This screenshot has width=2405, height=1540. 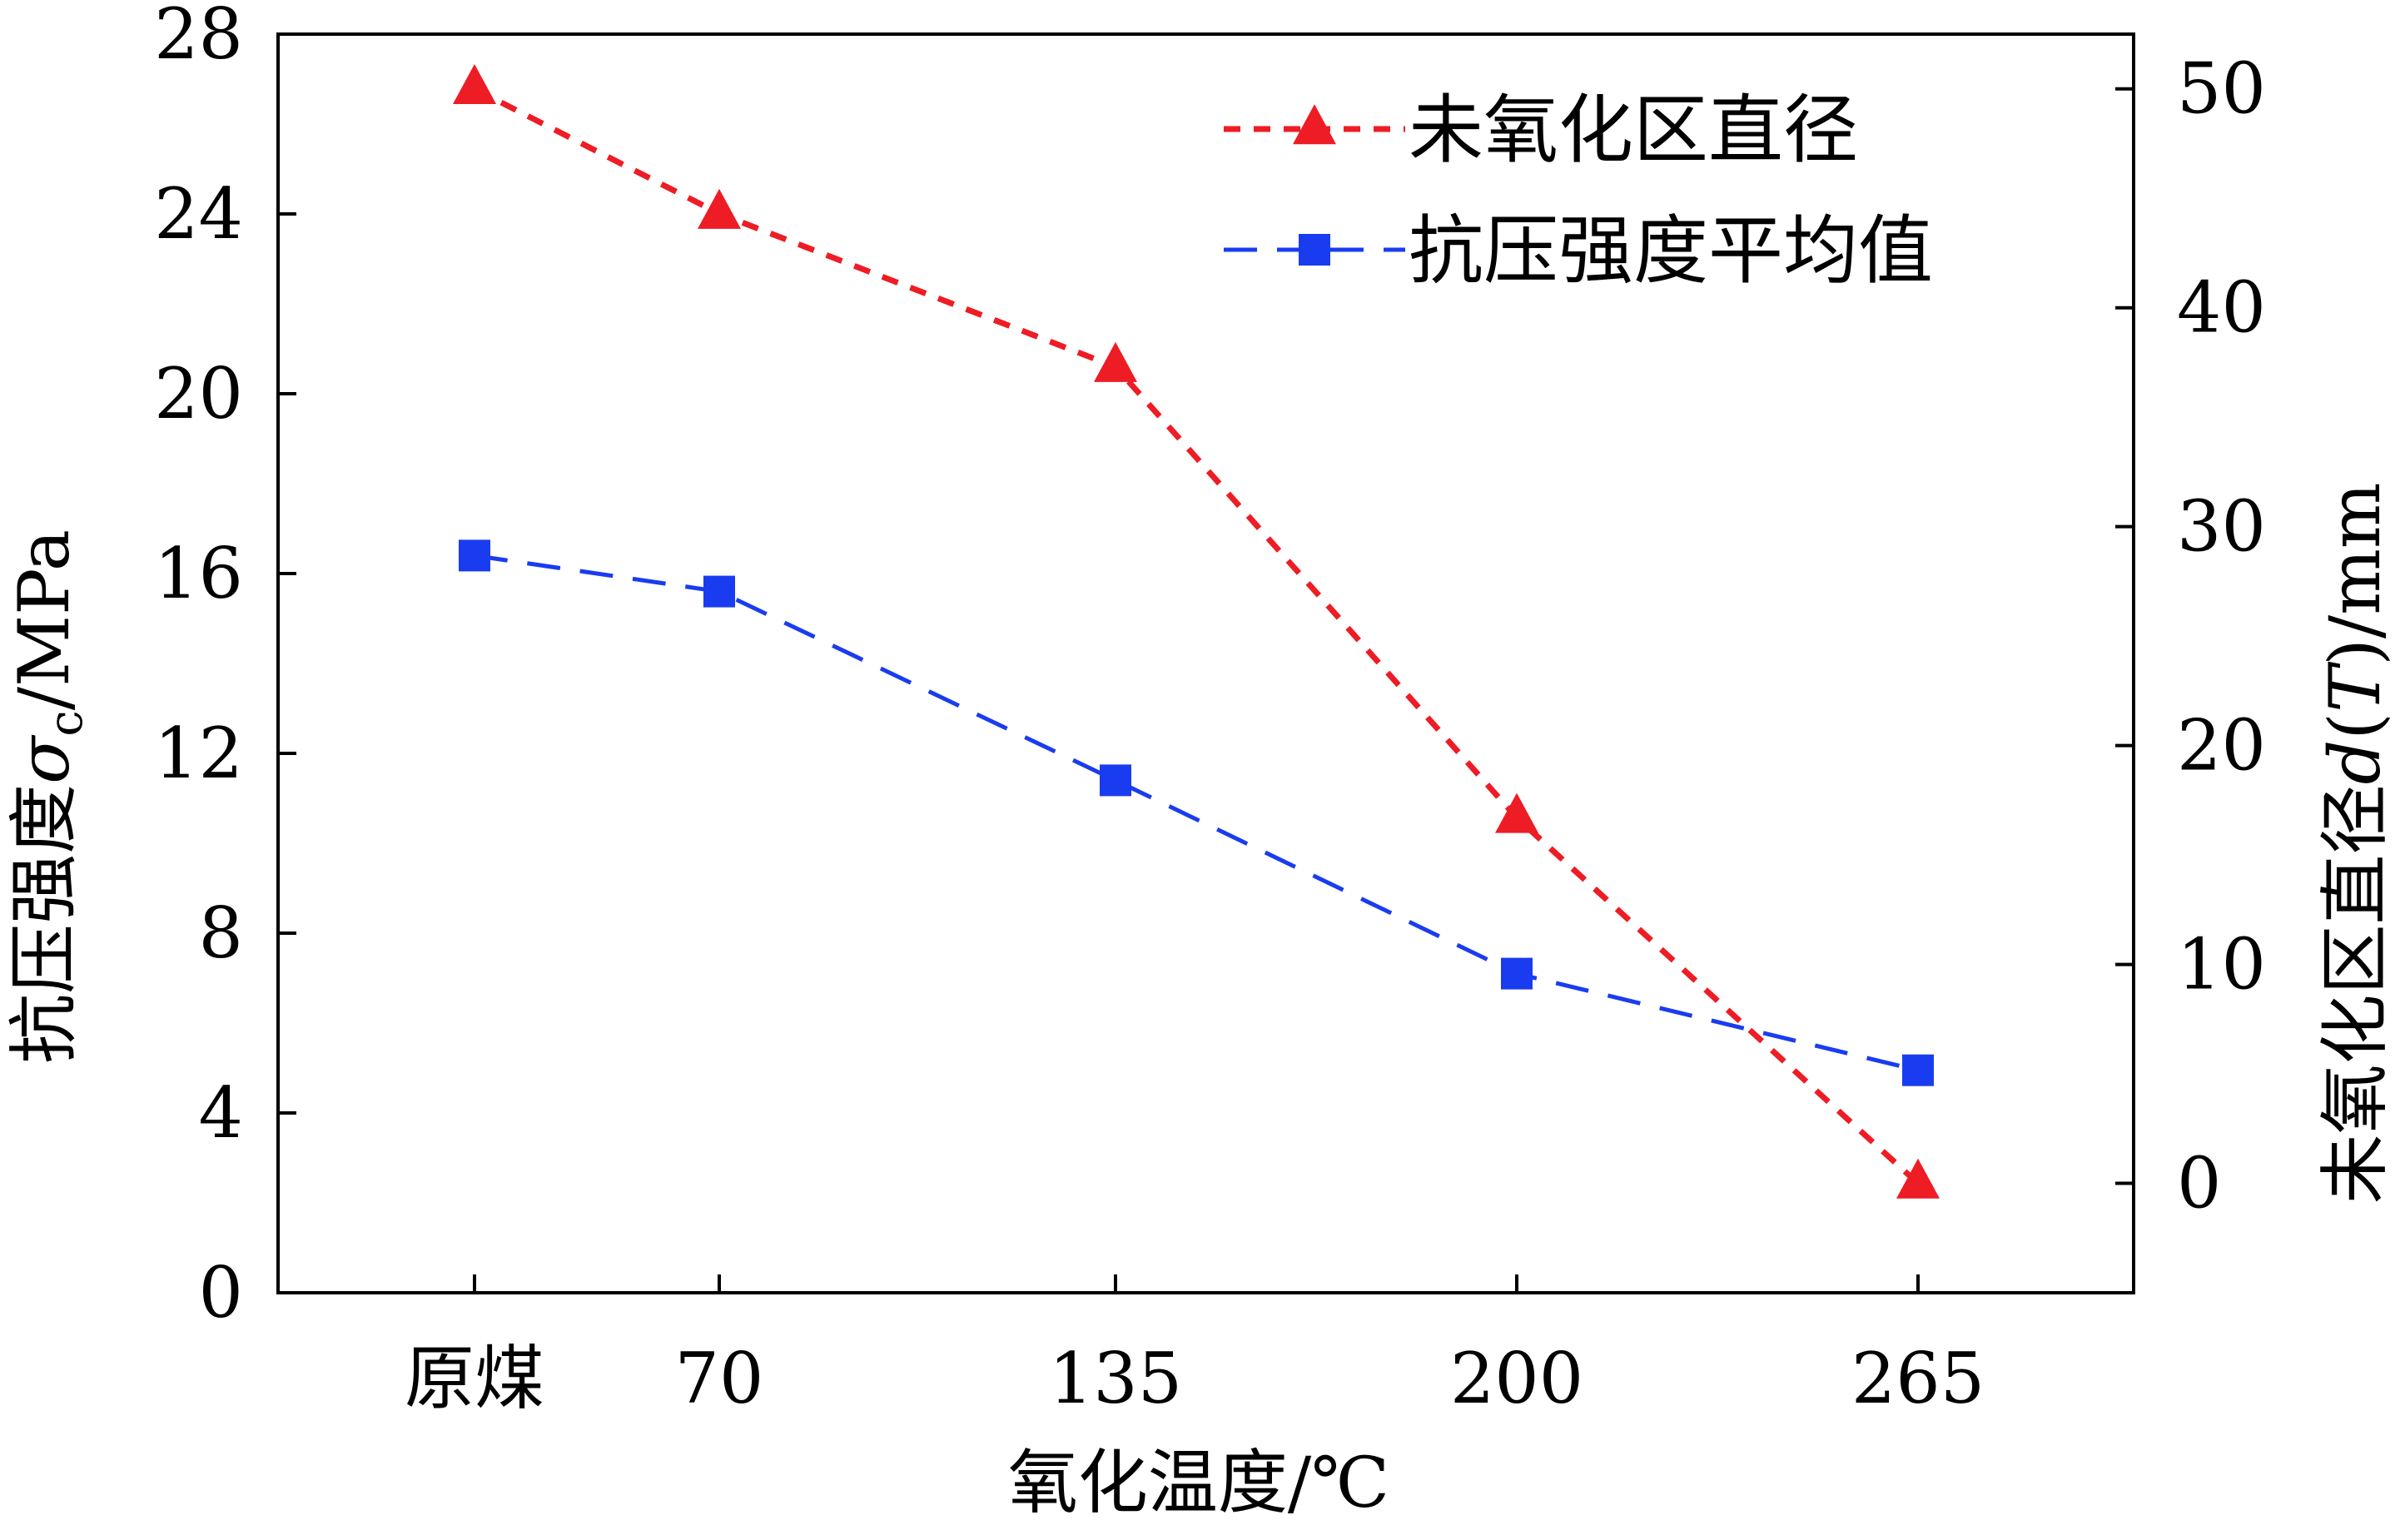 I want to click on y-left-title-unit: /MPa, so click(x=44, y=620).